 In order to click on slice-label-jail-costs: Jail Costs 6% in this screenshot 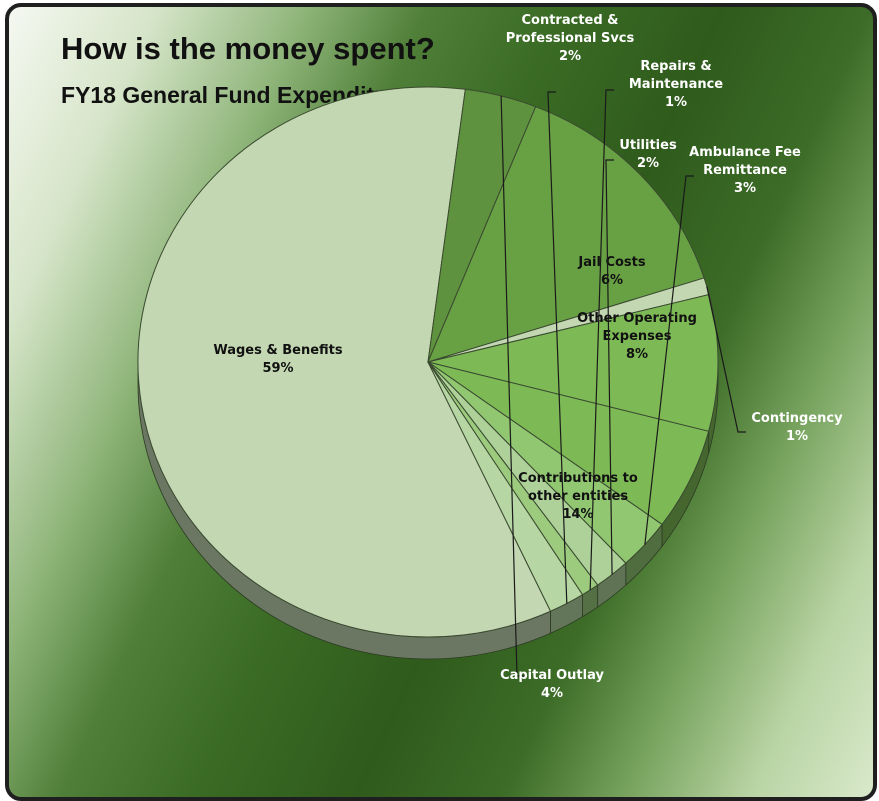, I will do `click(611, 271)`.